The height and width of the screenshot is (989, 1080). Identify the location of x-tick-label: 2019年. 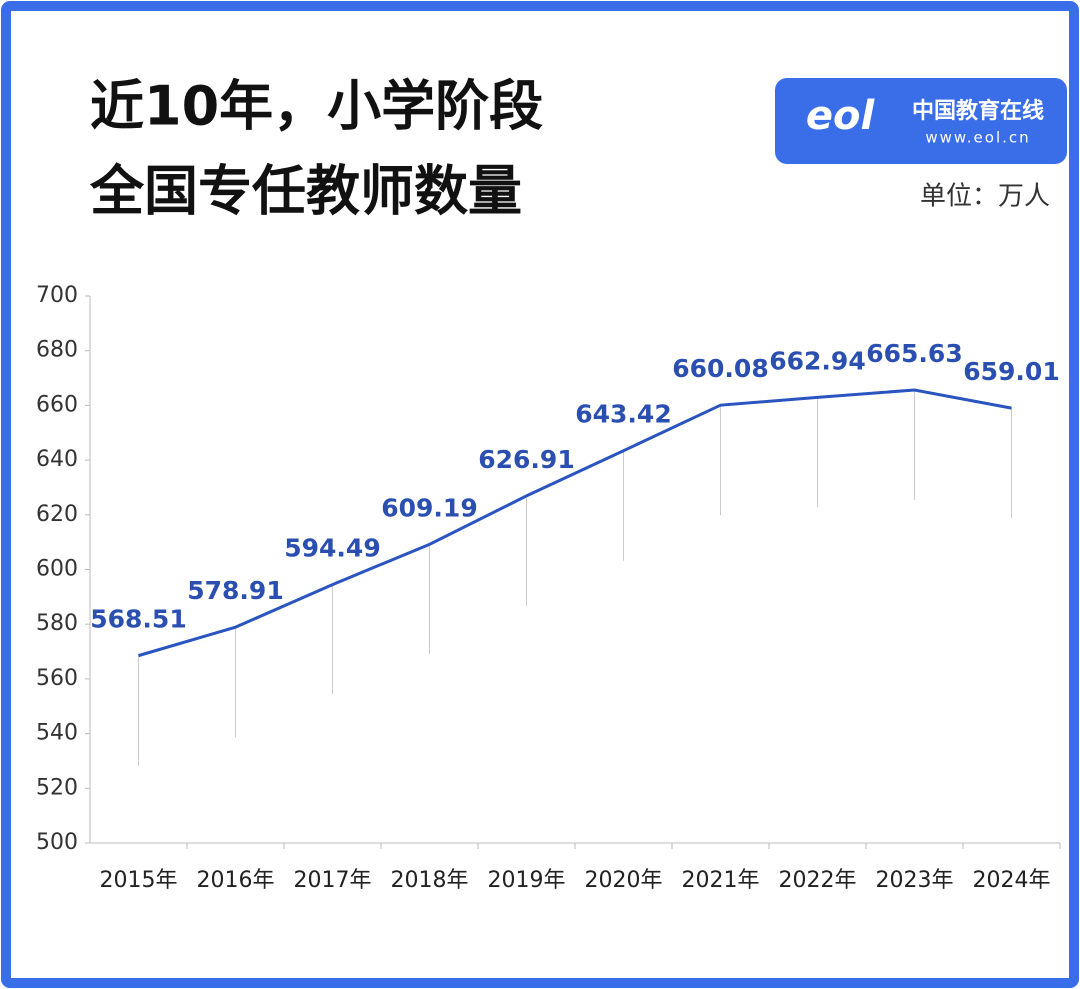
(527, 880).